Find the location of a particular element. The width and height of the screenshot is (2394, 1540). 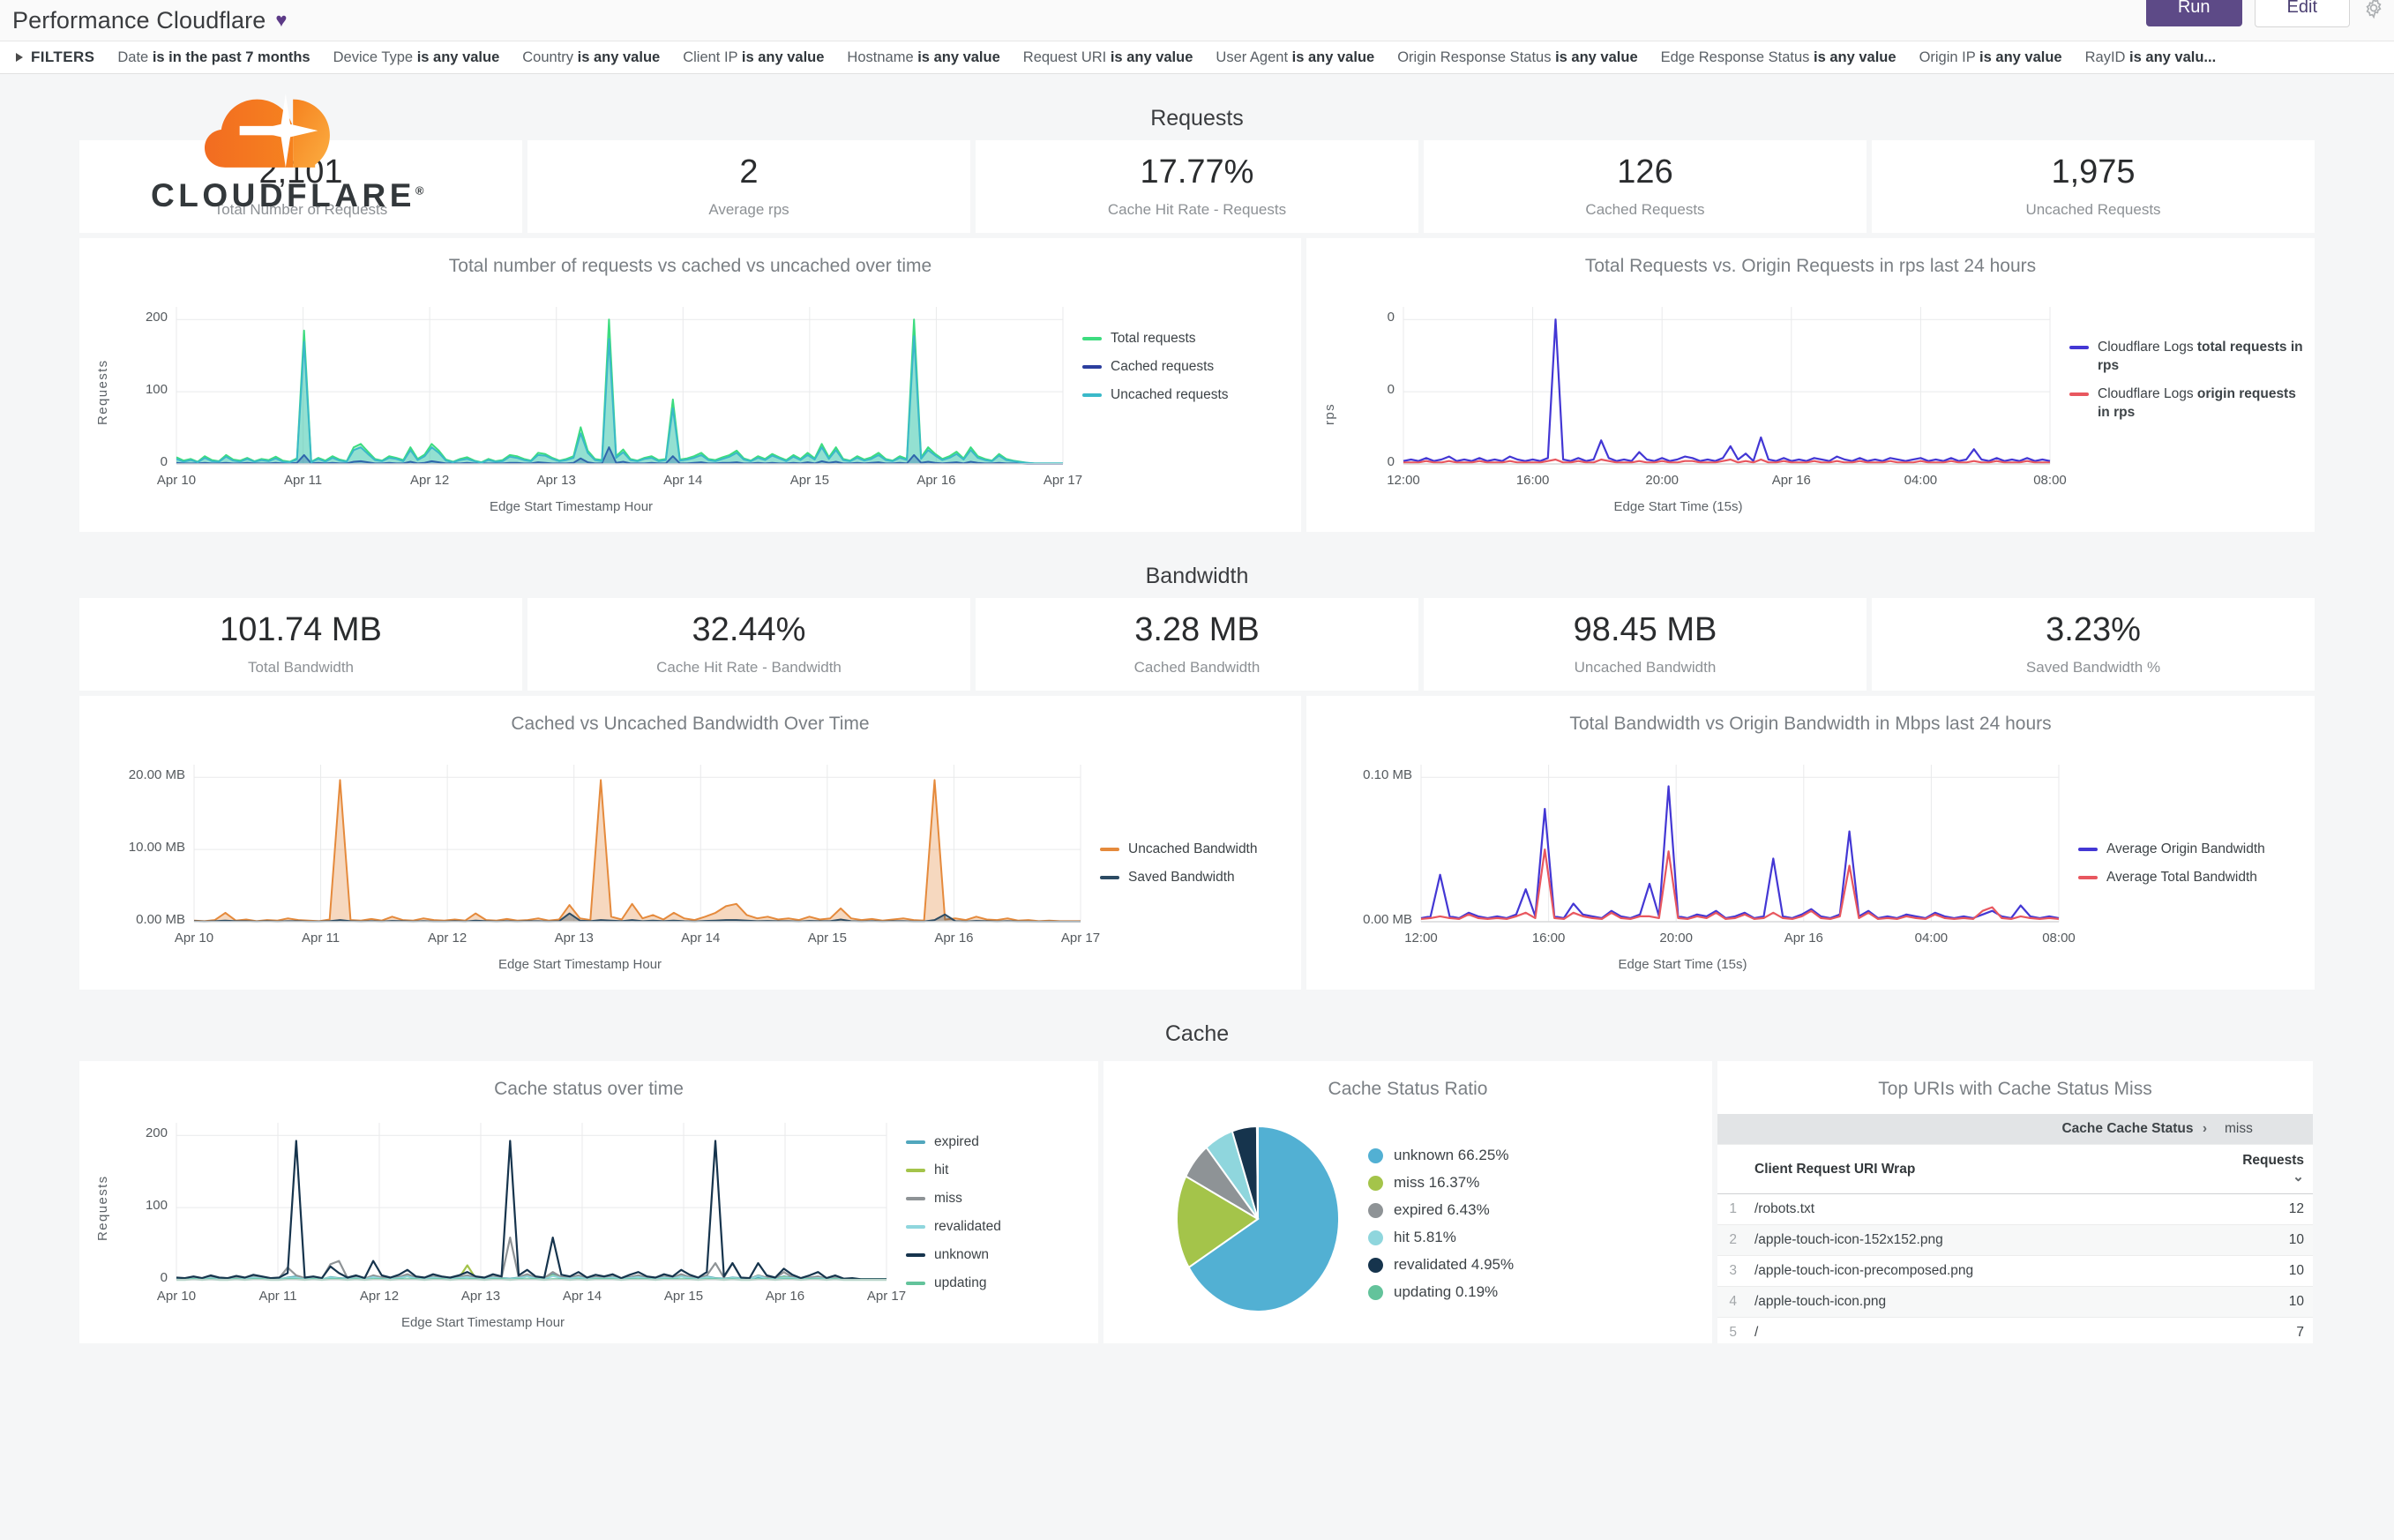

legend-item: Average Origin Bandwidth is located at coordinates (2192, 850).